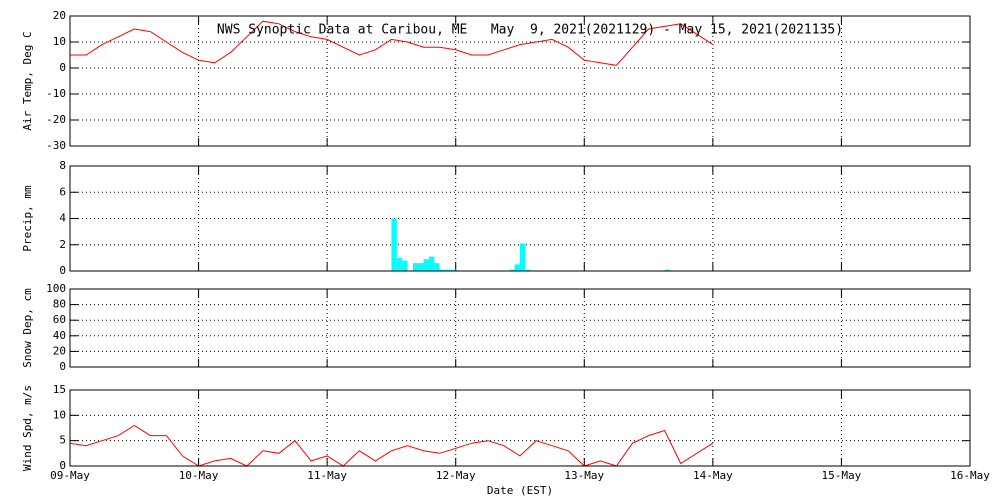  What do you see at coordinates (456, 475) in the screenshot?
I see `x-tick-label: 12-May` at bounding box center [456, 475].